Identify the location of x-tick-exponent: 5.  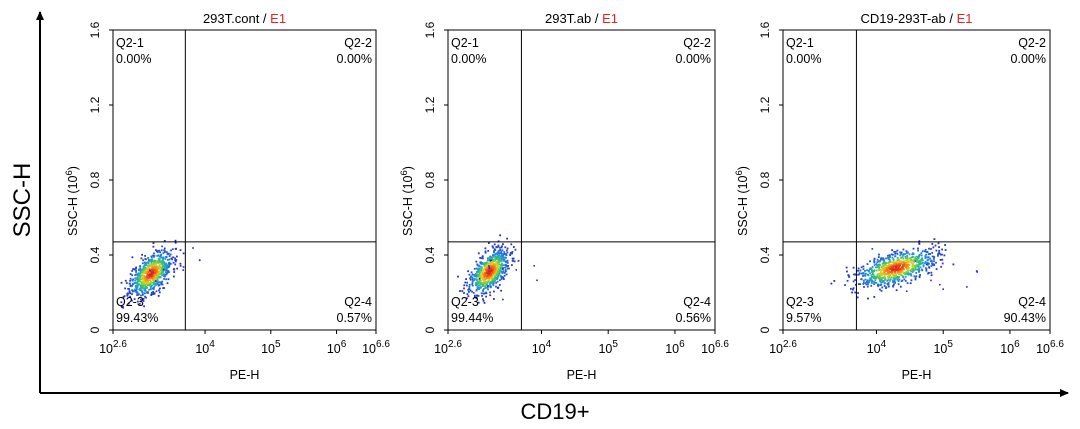
(950, 344).